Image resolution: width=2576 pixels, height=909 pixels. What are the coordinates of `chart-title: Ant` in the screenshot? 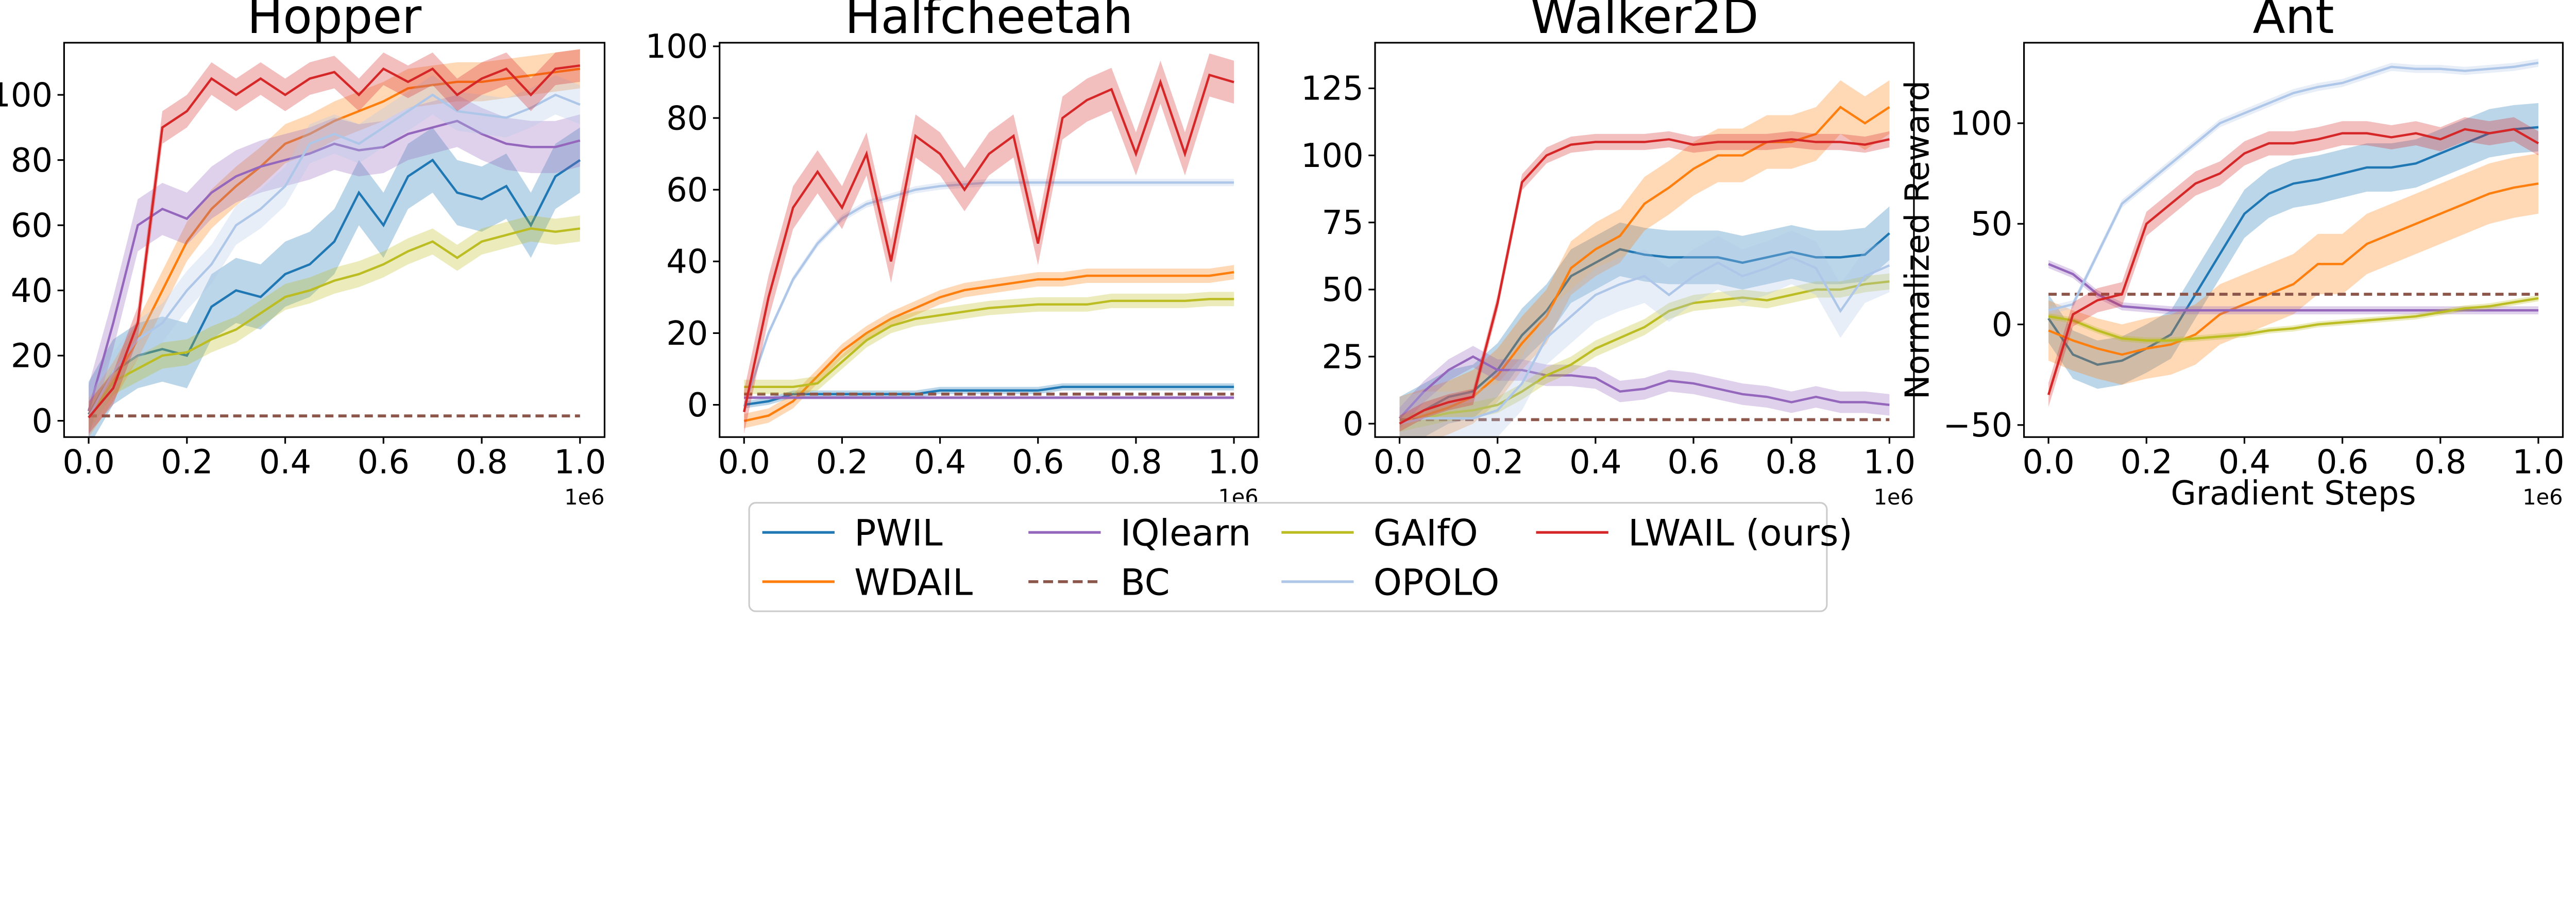 It's located at (2293, 22).